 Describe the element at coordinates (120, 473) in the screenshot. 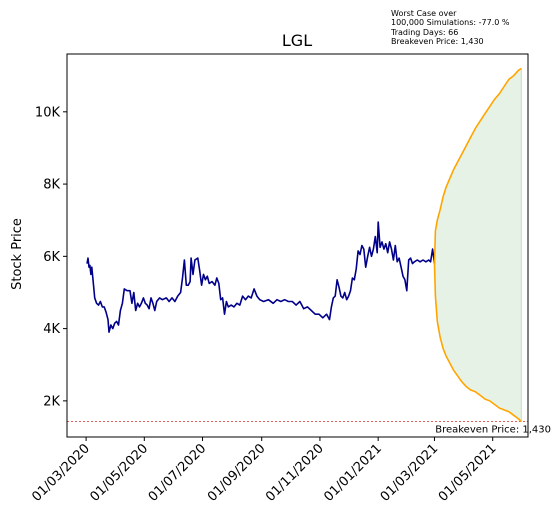

I see `x-tick-label: 01/05/2020` at that location.